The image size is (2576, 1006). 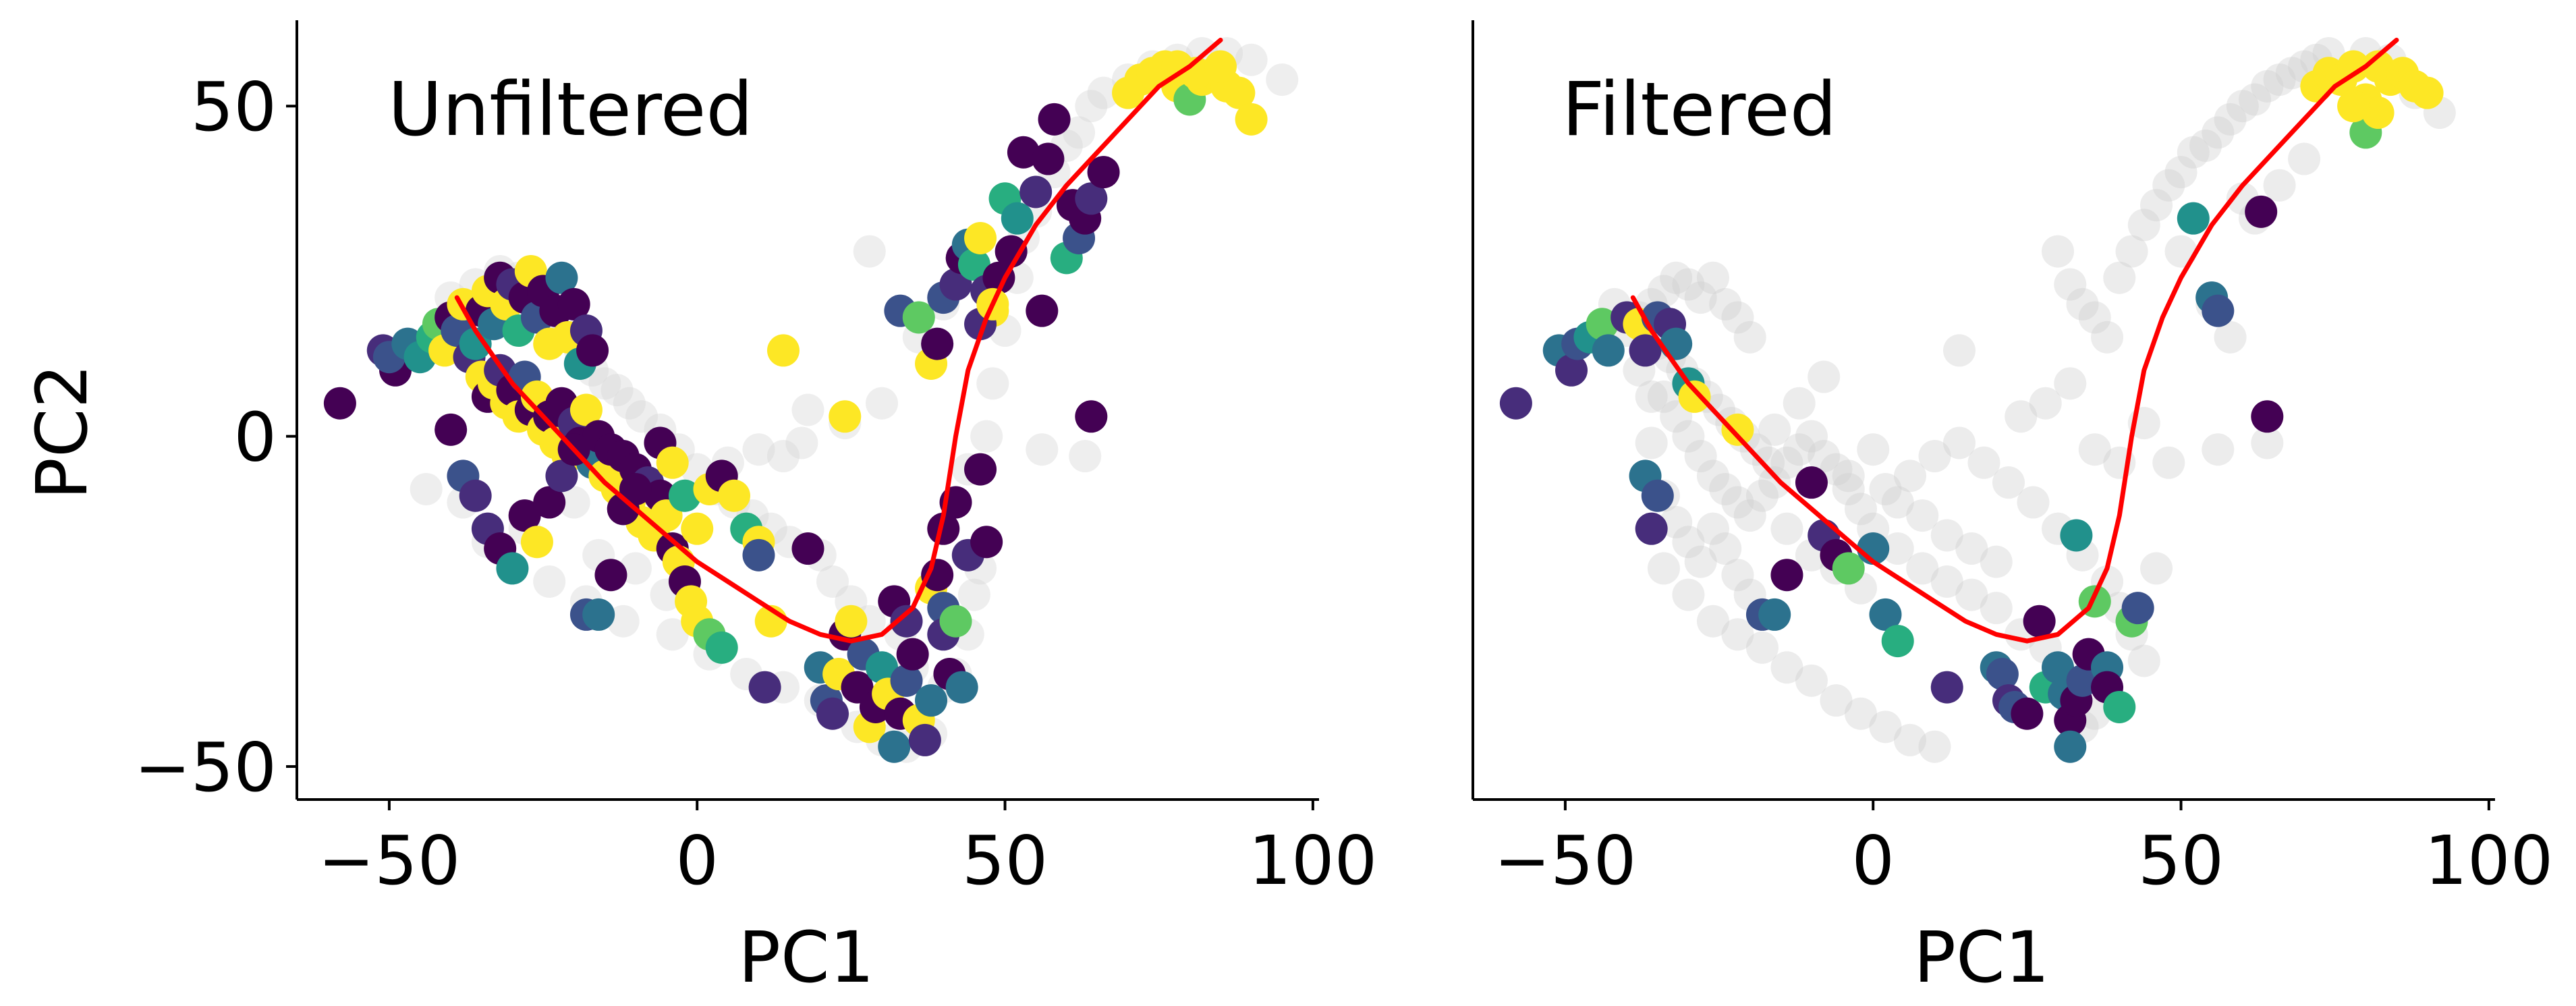 I want to click on panel-title: Filtered, so click(x=1699, y=109).